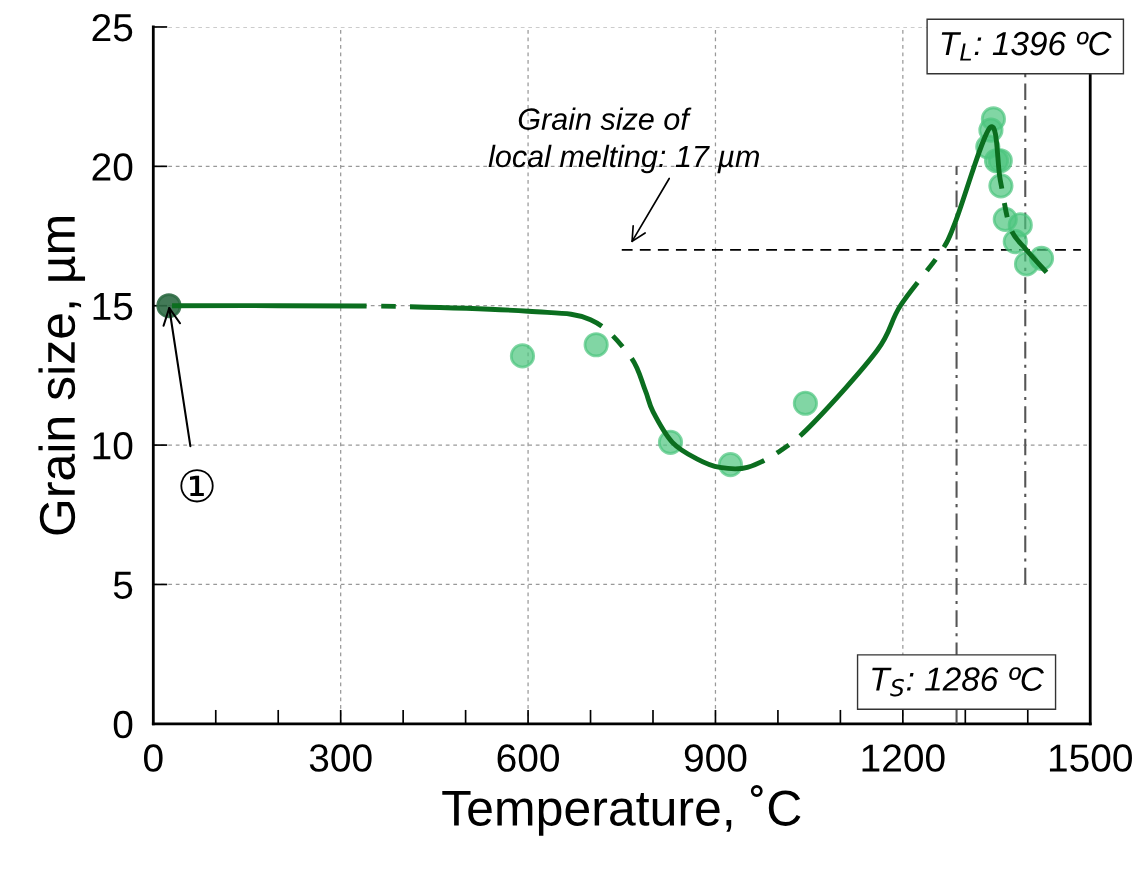  Describe the element at coordinates (112, 27) in the screenshot. I see `y-tick-label: 25` at that location.